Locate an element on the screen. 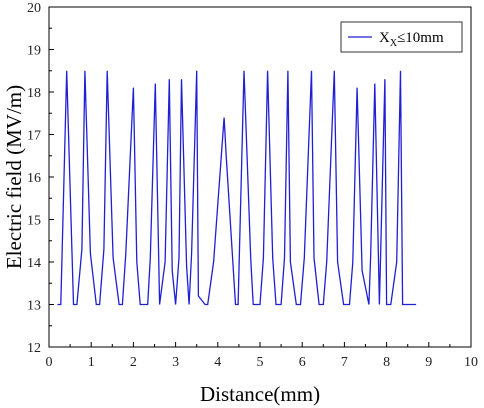 The width and height of the screenshot is (484, 408). legend: XX≤10mm is located at coordinates (401, 37).